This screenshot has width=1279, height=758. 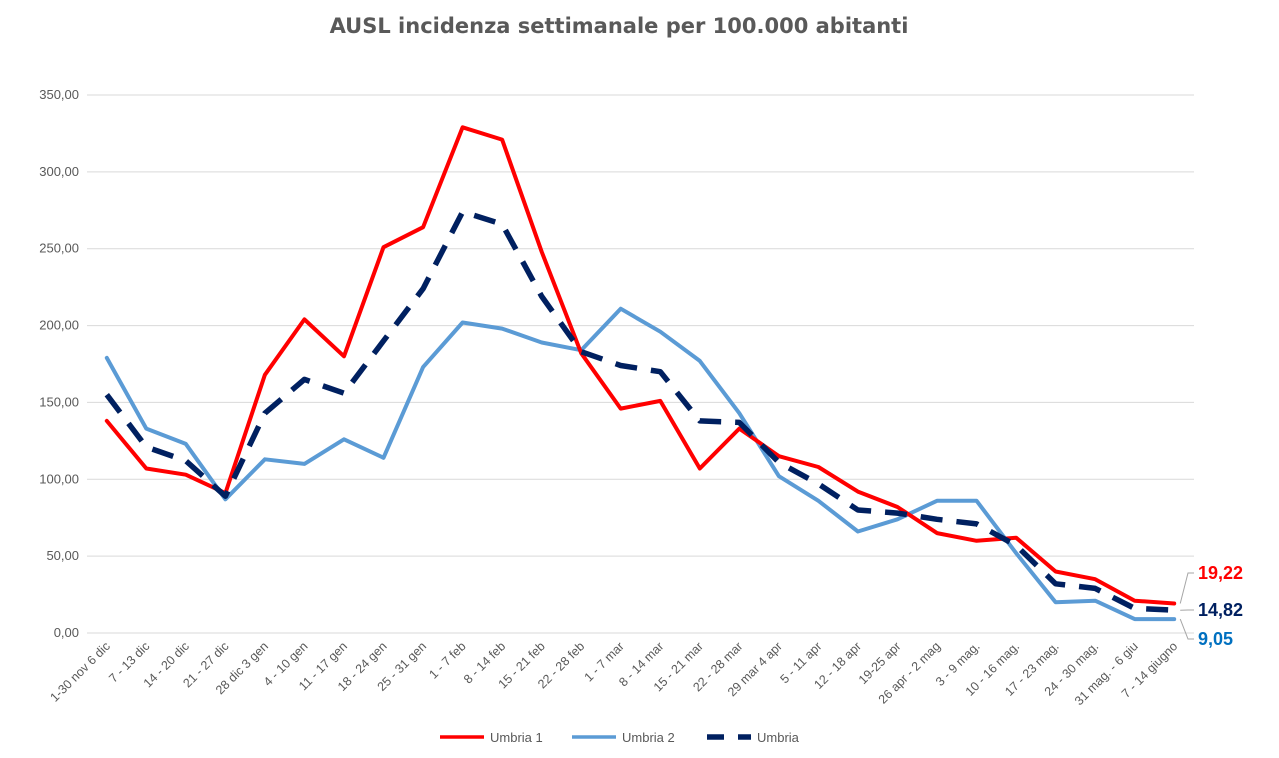 I want to click on legend-label: Umbria 2, so click(x=648, y=737).